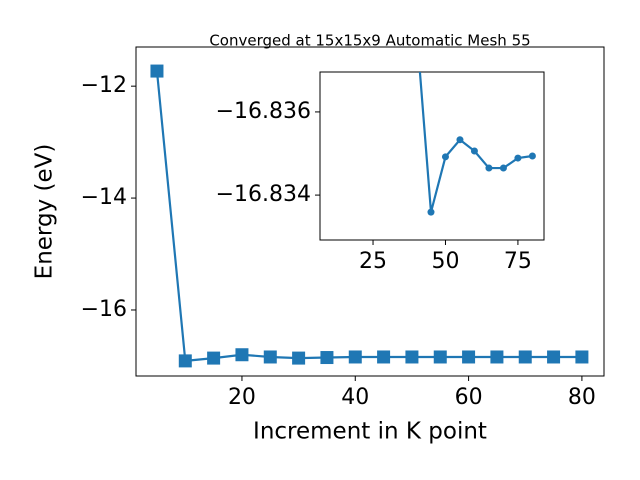 The width and height of the screenshot is (640, 480). Describe the element at coordinates (469, 397) in the screenshot. I see `x-tick-label: 60` at that location.